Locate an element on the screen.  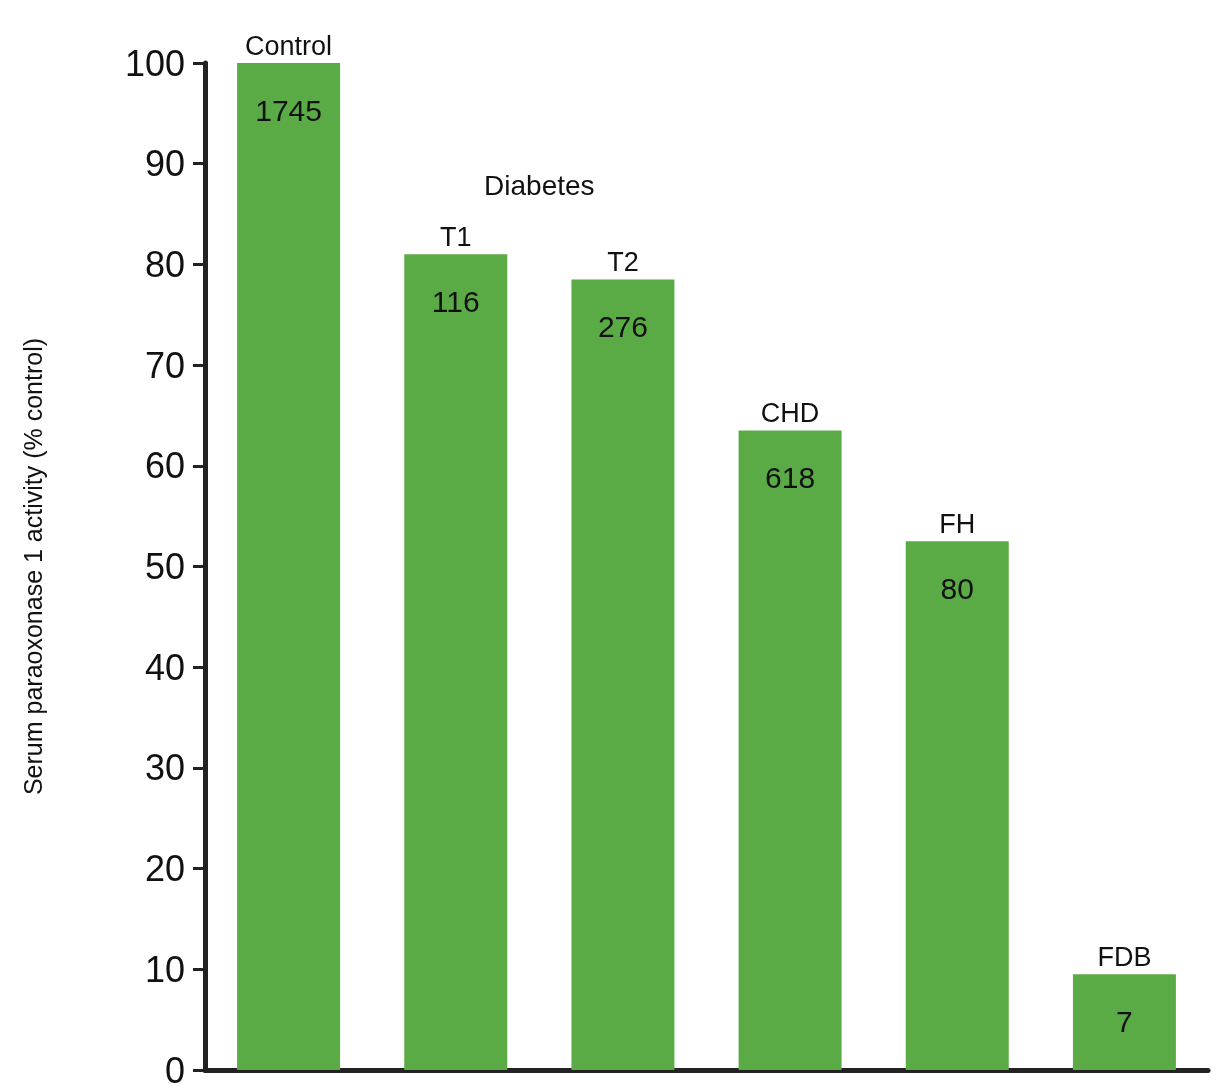
annotation: Diabetes is located at coordinates (539, 186).